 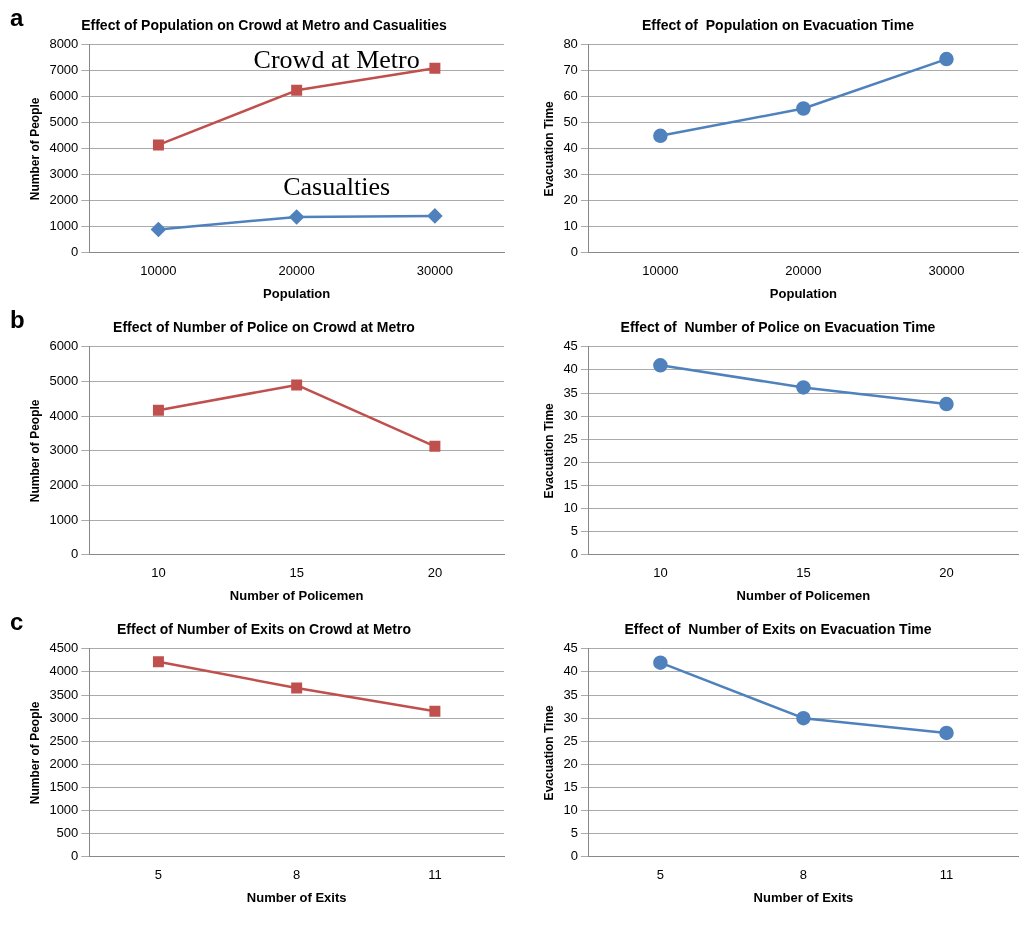 I want to click on x-tick-label: 30000, so click(x=946, y=271).